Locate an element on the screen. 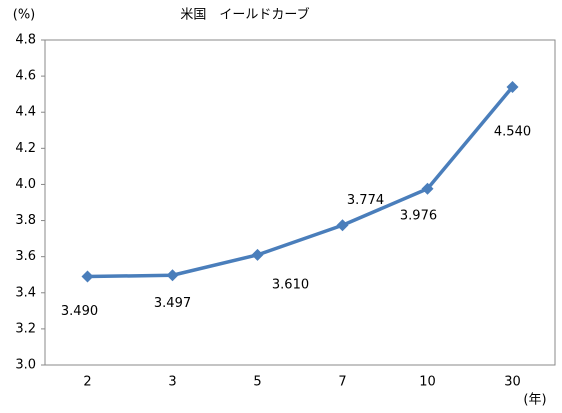 This screenshot has width=562, height=413. x-tick-label: 30 is located at coordinates (512, 382).